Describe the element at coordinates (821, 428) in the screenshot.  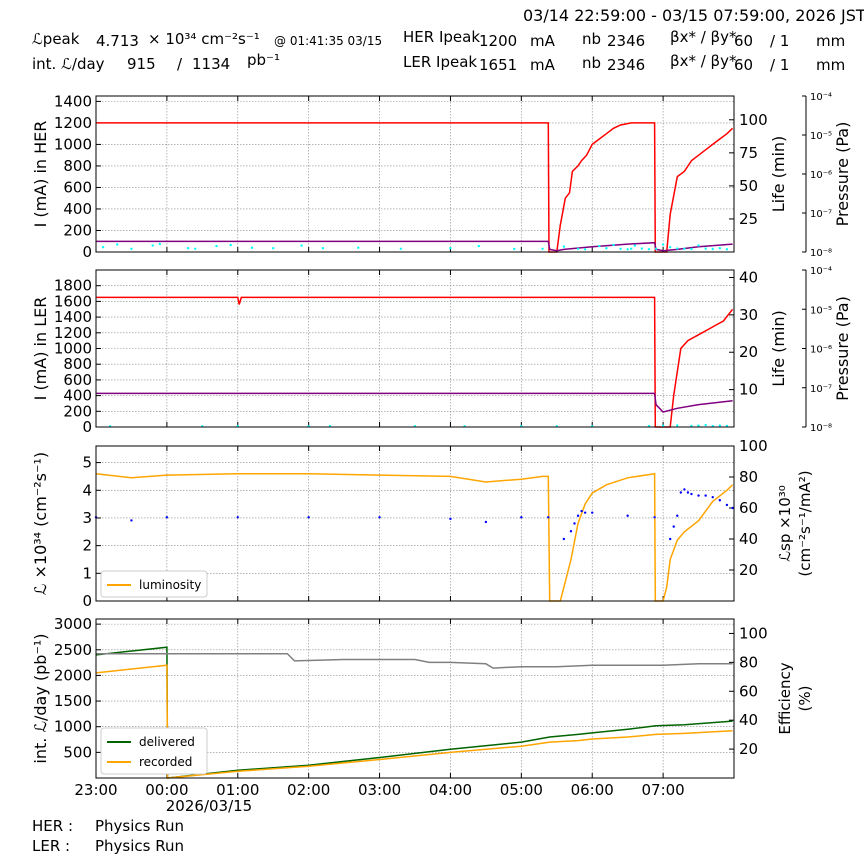
I see `pressure-tick-label: 10⁻⁸` at that location.